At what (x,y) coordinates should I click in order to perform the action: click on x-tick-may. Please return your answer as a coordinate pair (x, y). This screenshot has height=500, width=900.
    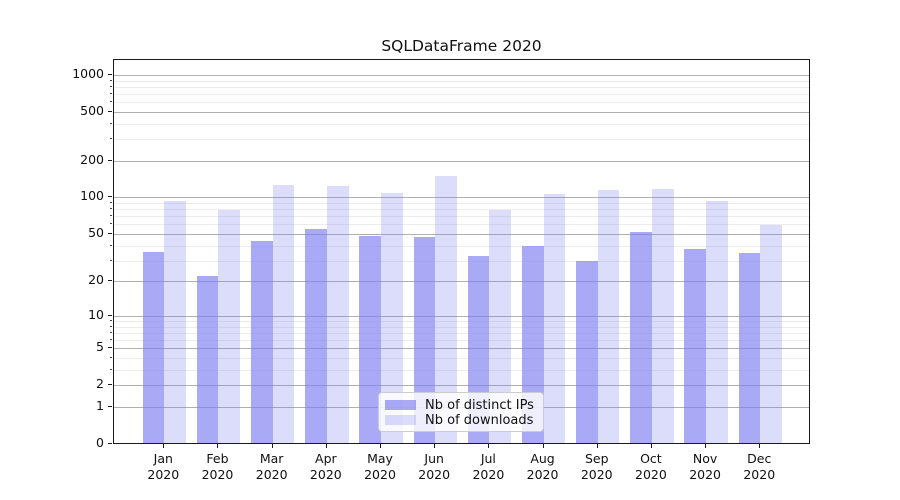
    Looking at the image, I should click on (381, 446).